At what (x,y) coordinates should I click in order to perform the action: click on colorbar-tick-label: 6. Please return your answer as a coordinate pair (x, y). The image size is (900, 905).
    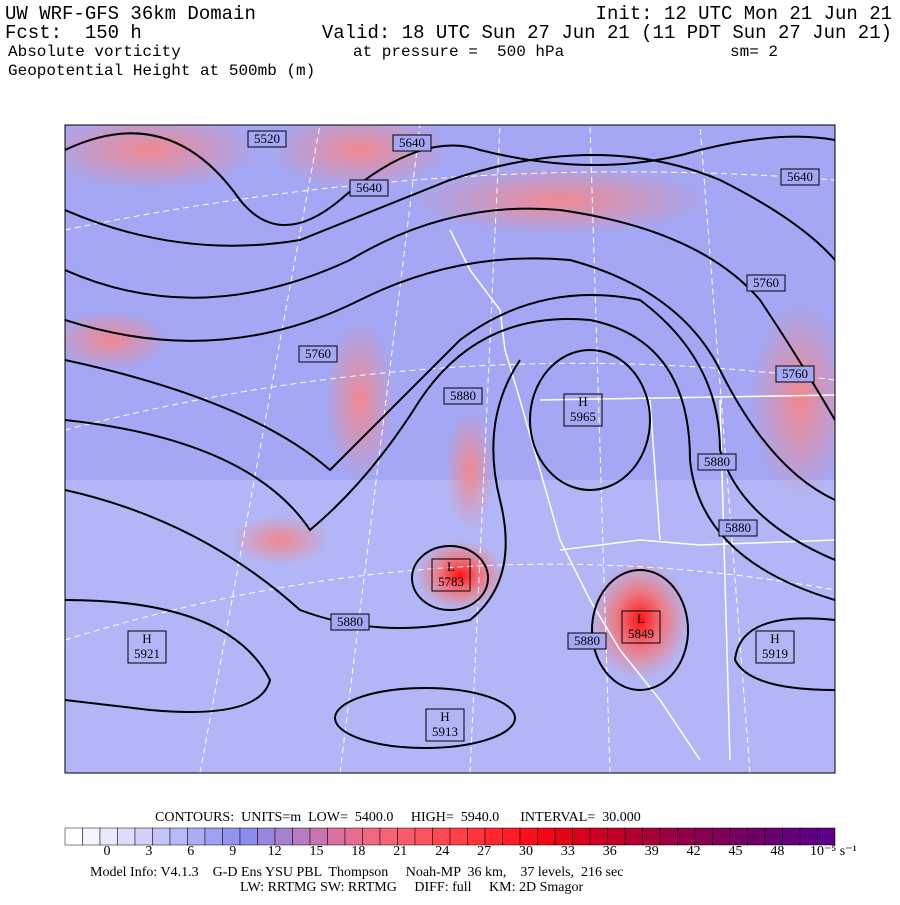
    Looking at the image, I should click on (190, 851).